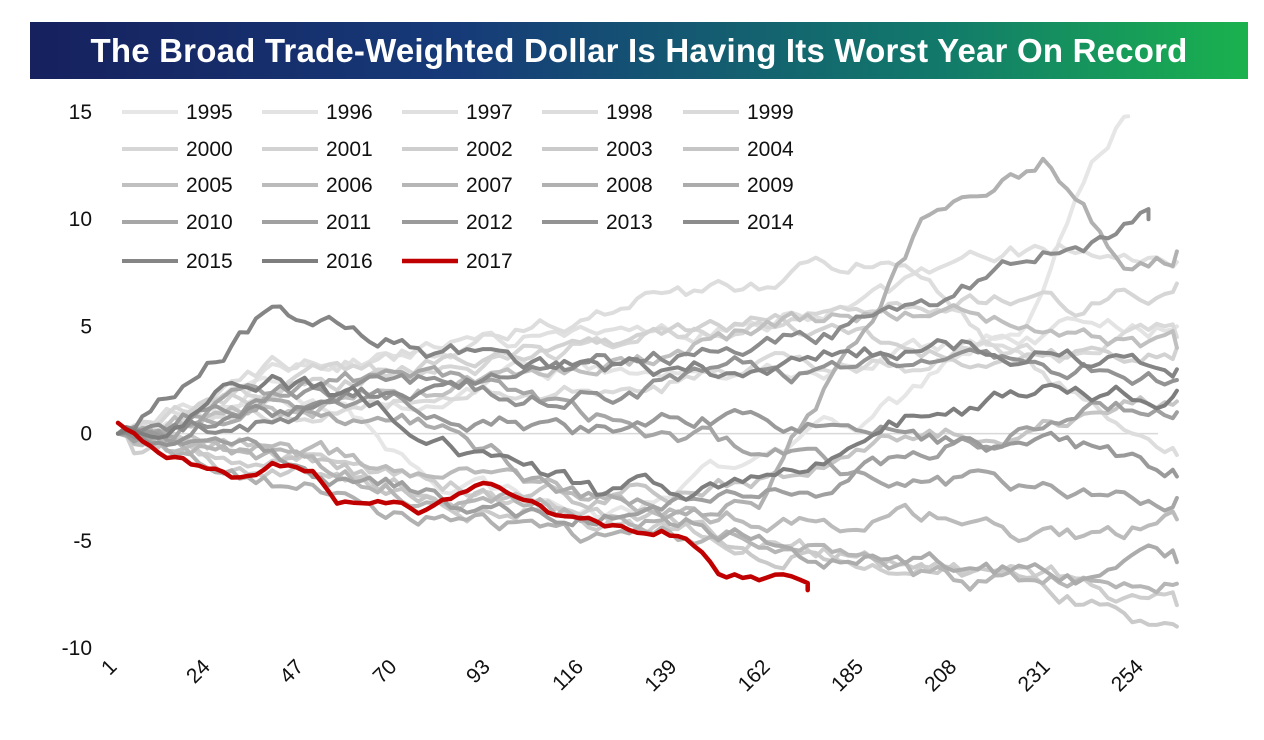 The image size is (1264, 740). Describe the element at coordinates (77, 648) in the screenshot. I see `y-tick-label: -10` at that location.